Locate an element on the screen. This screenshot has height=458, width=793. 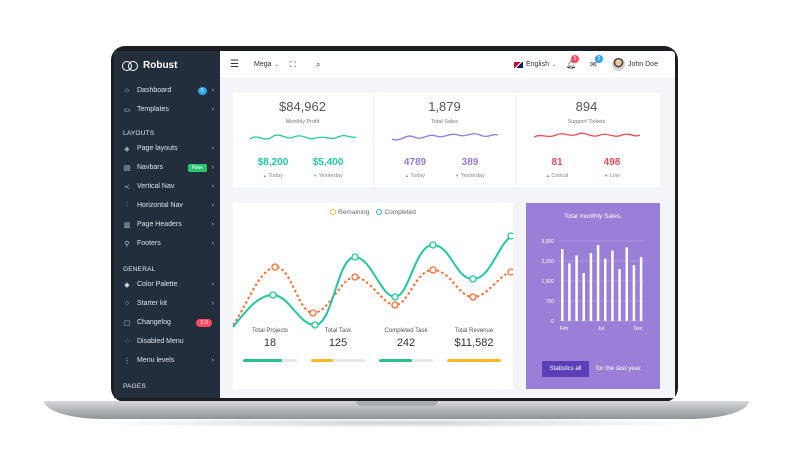
stat-sub-caption: Critical is located at coordinates (560, 176).